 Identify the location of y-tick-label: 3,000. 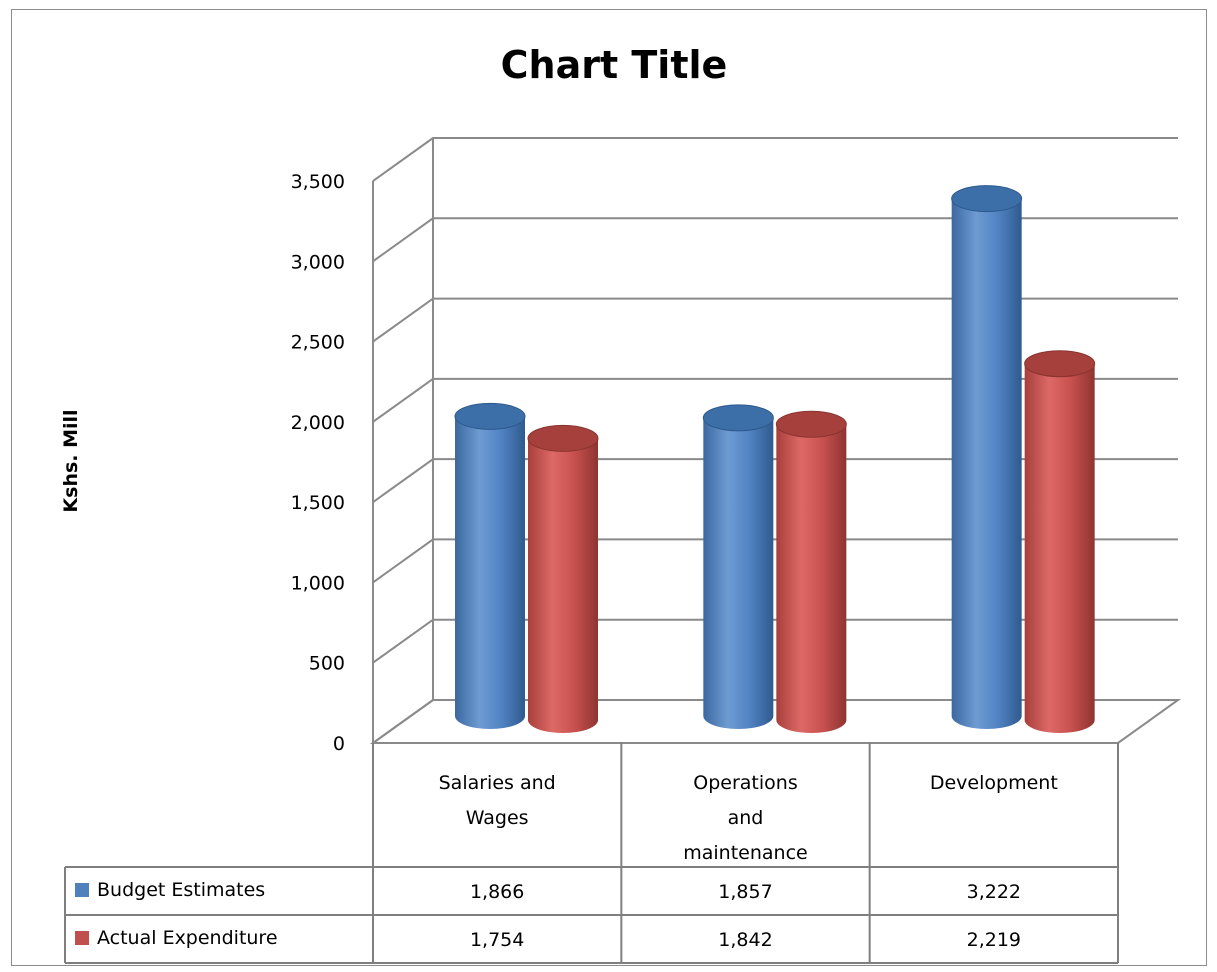
(318, 262).